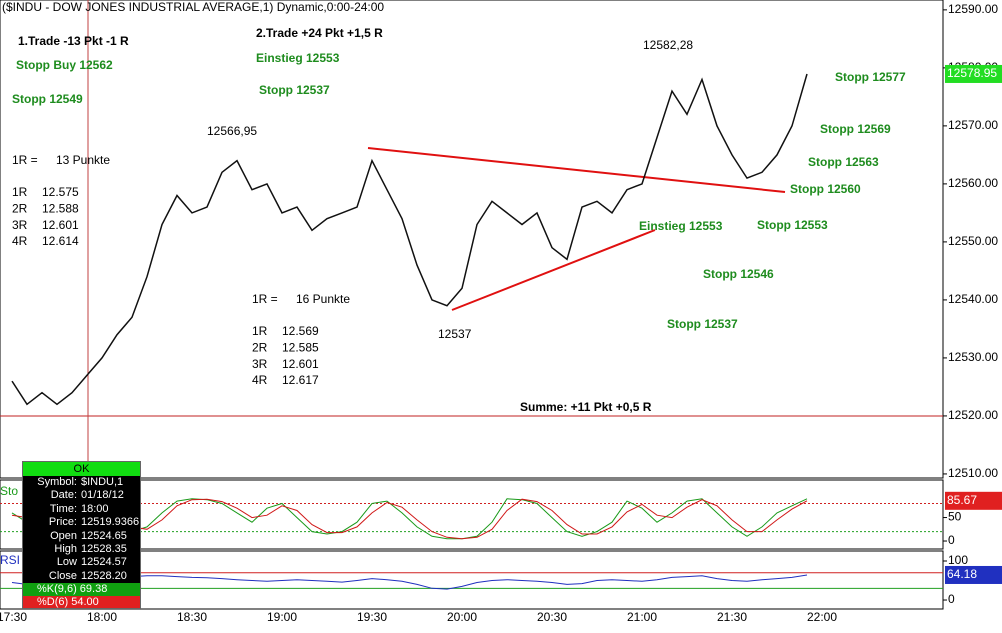  Describe the element at coordinates (81, 469) in the screenshot. I see `tooltip-header: OK` at that location.